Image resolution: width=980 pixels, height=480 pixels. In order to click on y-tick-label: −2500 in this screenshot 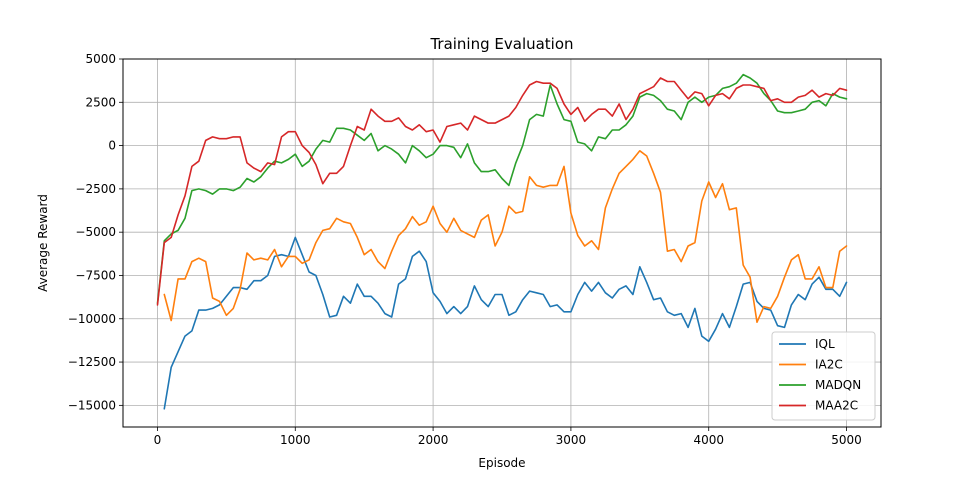, I will do `click(95, 189)`.